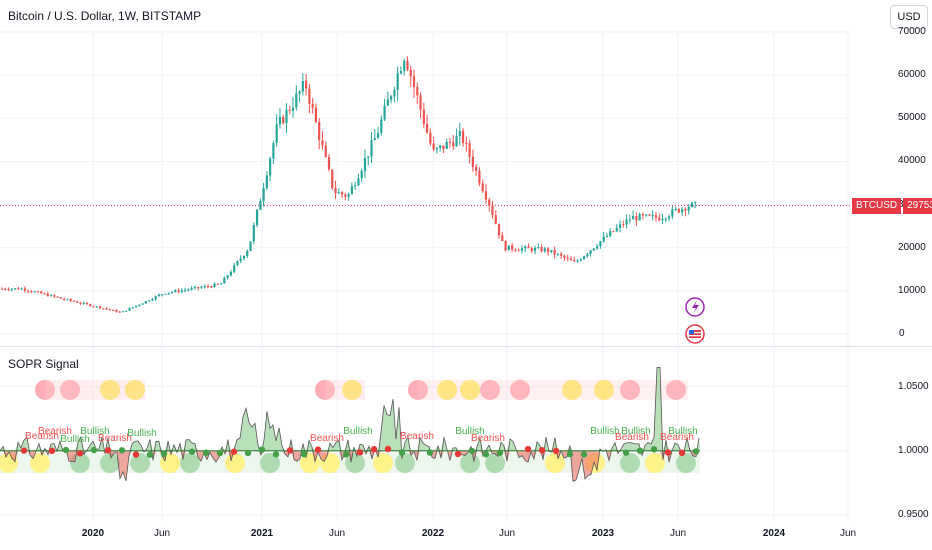 This screenshot has height=550, width=932. I want to click on signal-bands, so click(350, 426).